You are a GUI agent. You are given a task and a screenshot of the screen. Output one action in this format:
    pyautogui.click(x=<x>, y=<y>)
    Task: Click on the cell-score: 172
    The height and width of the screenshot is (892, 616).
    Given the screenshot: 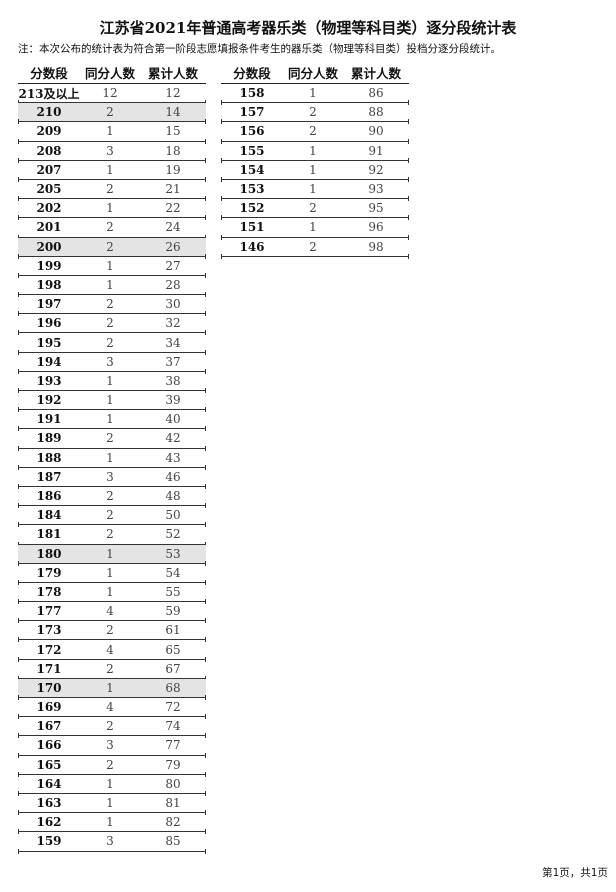 What is the action you would take?
    pyautogui.click(x=49, y=649)
    